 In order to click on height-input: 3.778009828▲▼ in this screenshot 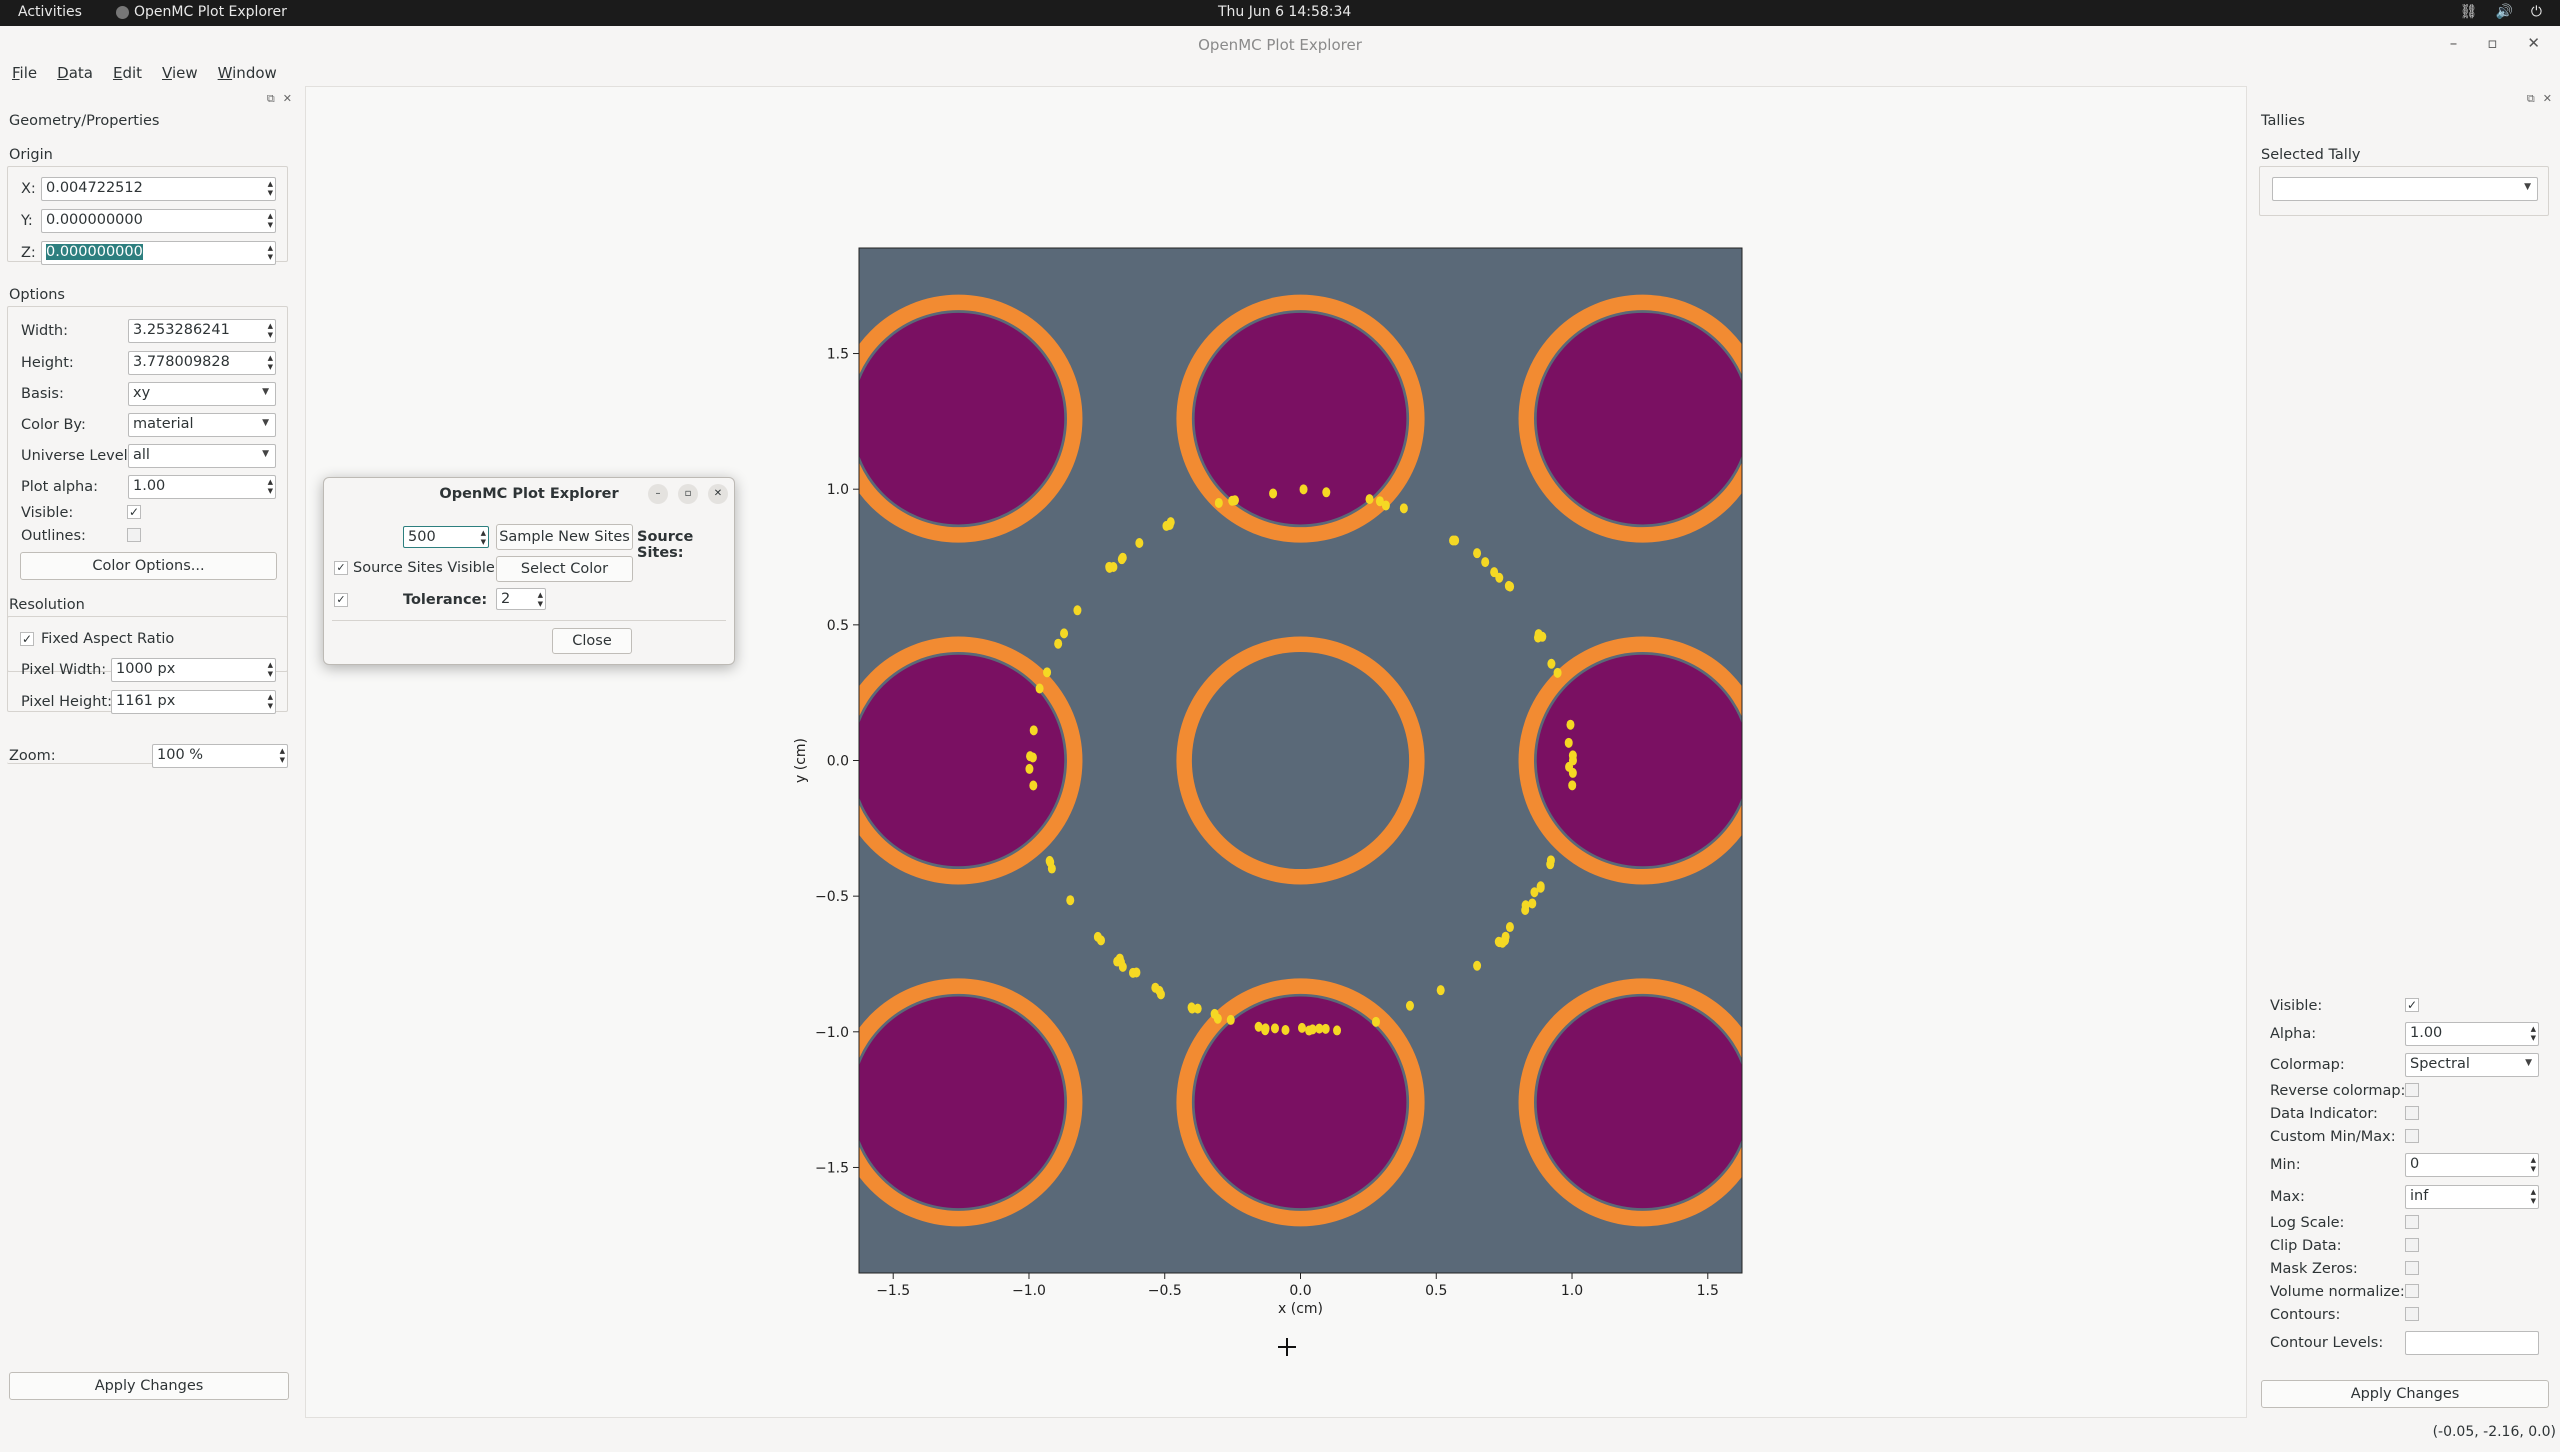, I will do `click(202, 363)`.